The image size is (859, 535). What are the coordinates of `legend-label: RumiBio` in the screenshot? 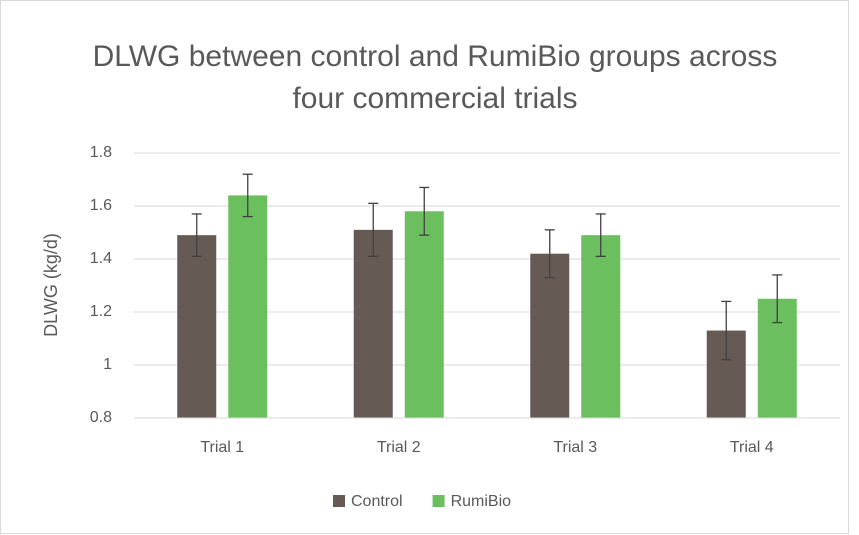 It's located at (481, 501).